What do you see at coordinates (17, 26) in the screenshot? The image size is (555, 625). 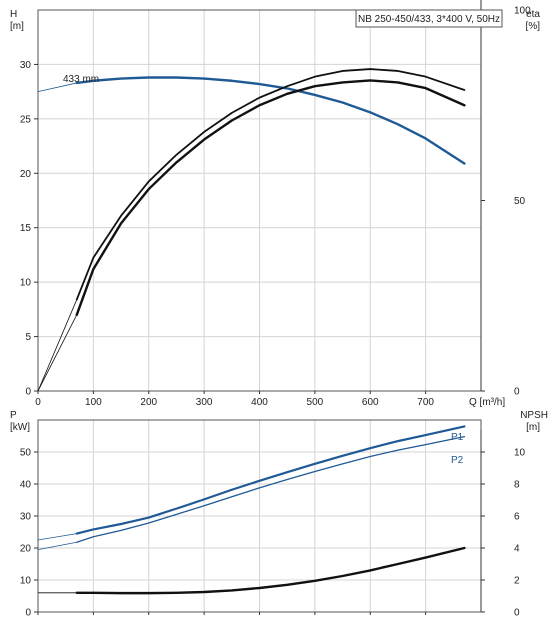 I see `top-y-label-bottom: [m]` at bounding box center [17, 26].